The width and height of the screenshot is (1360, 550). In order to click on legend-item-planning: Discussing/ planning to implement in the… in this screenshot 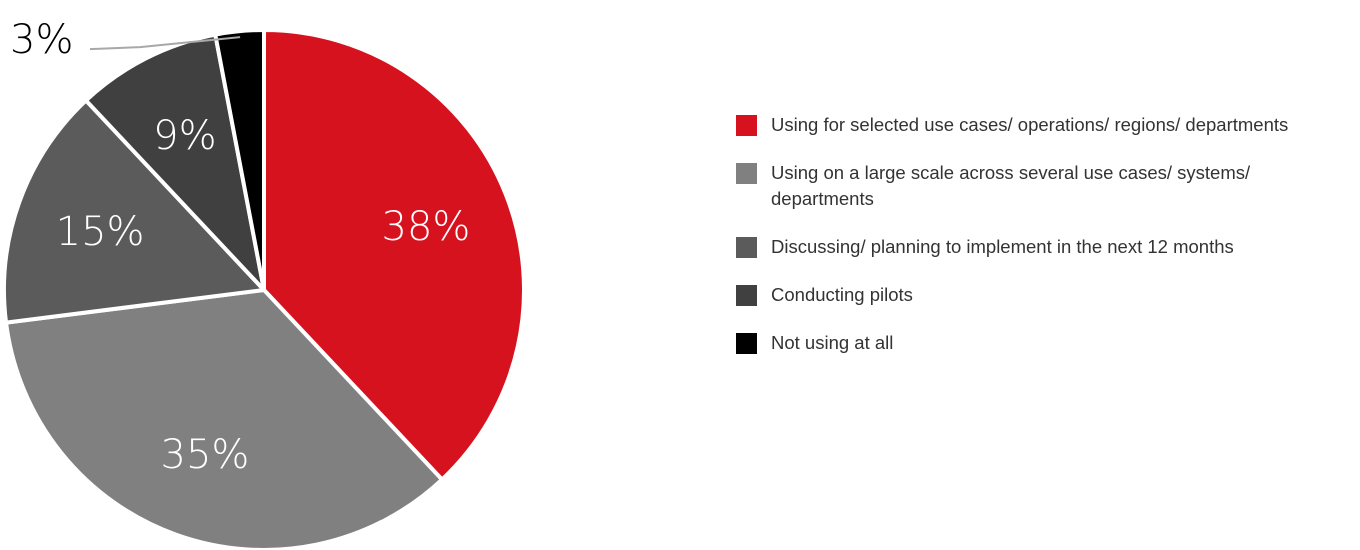, I will do `click(1041, 247)`.